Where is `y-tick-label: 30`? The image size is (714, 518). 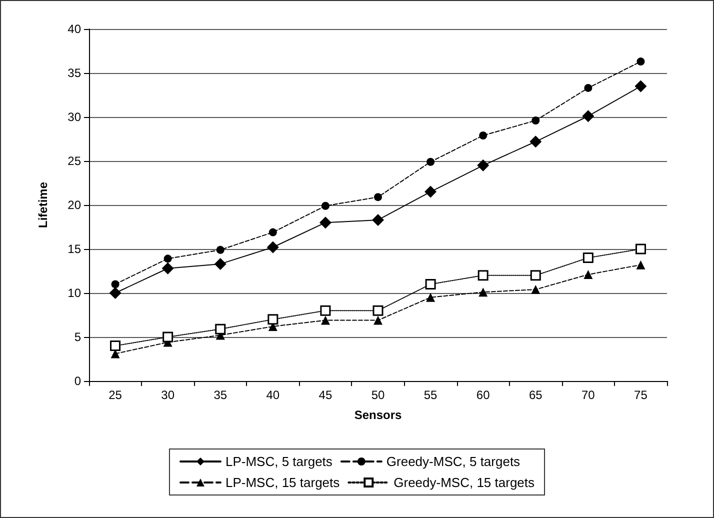
y-tick-label: 30 is located at coordinates (75, 117).